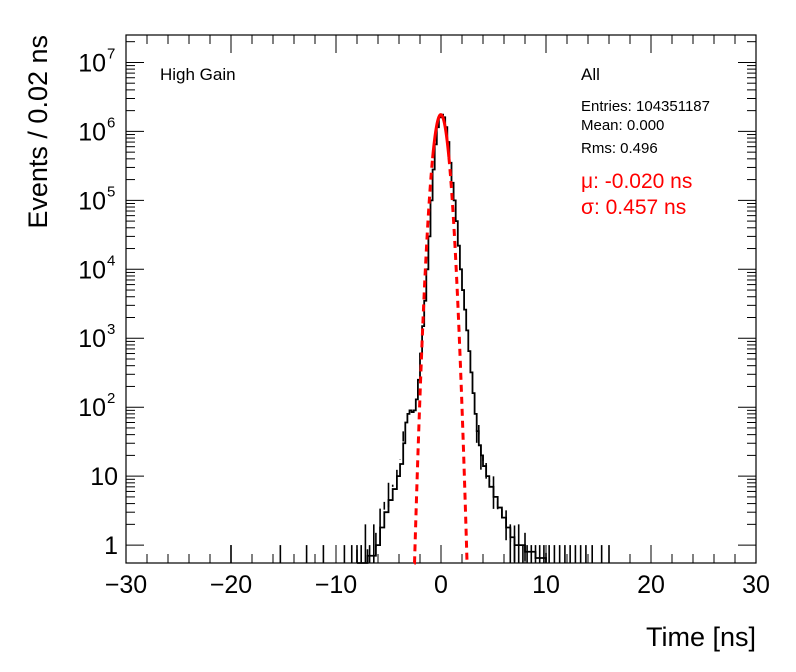 This screenshot has height=672, width=796. Describe the element at coordinates (636, 181) in the screenshot. I see `fit-mu: μ: -0.020 ns` at that location.